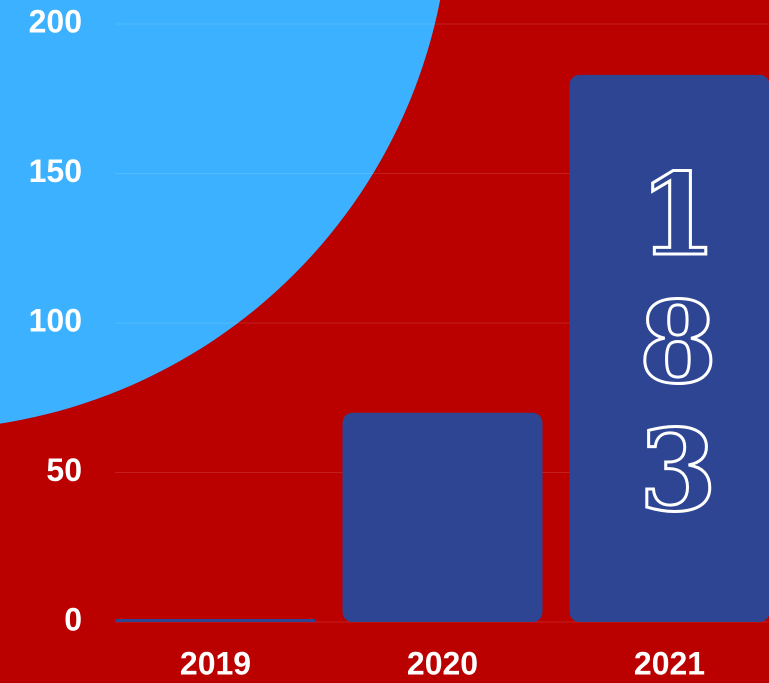 This screenshot has width=769, height=683. Describe the element at coordinates (55, 171) in the screenshot. I see `y-tick-label: 150` at that location.